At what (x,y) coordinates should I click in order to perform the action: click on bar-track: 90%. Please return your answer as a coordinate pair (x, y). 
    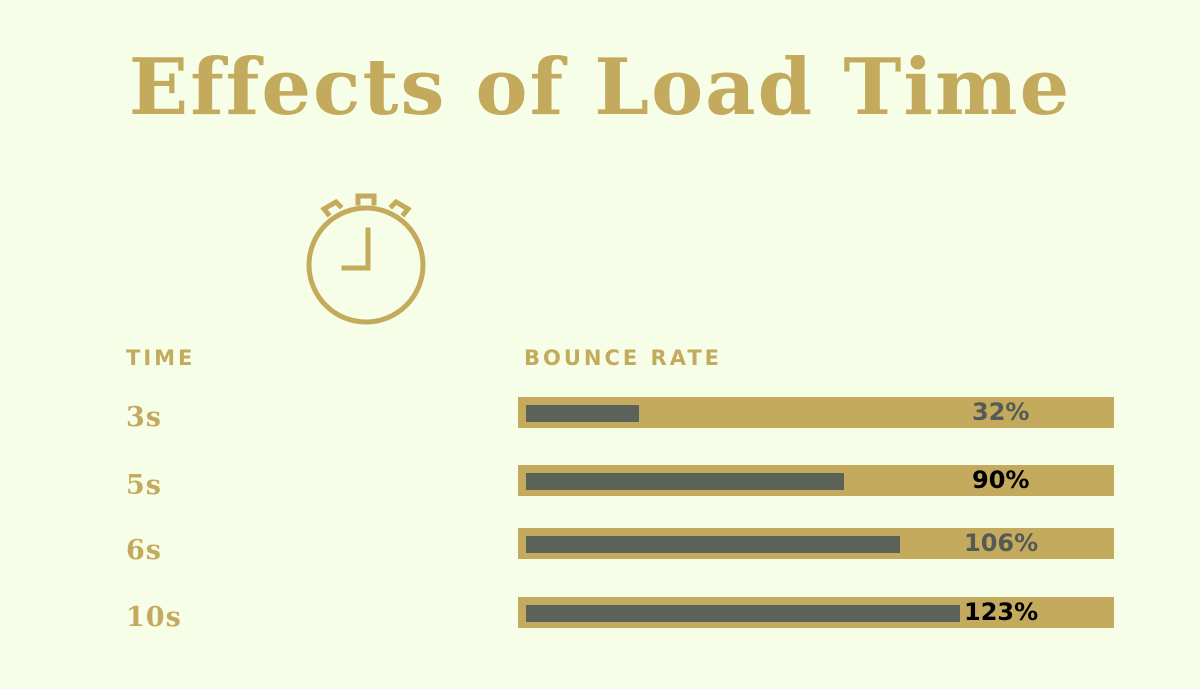
    Looking at the image, I should click on (816, 480).